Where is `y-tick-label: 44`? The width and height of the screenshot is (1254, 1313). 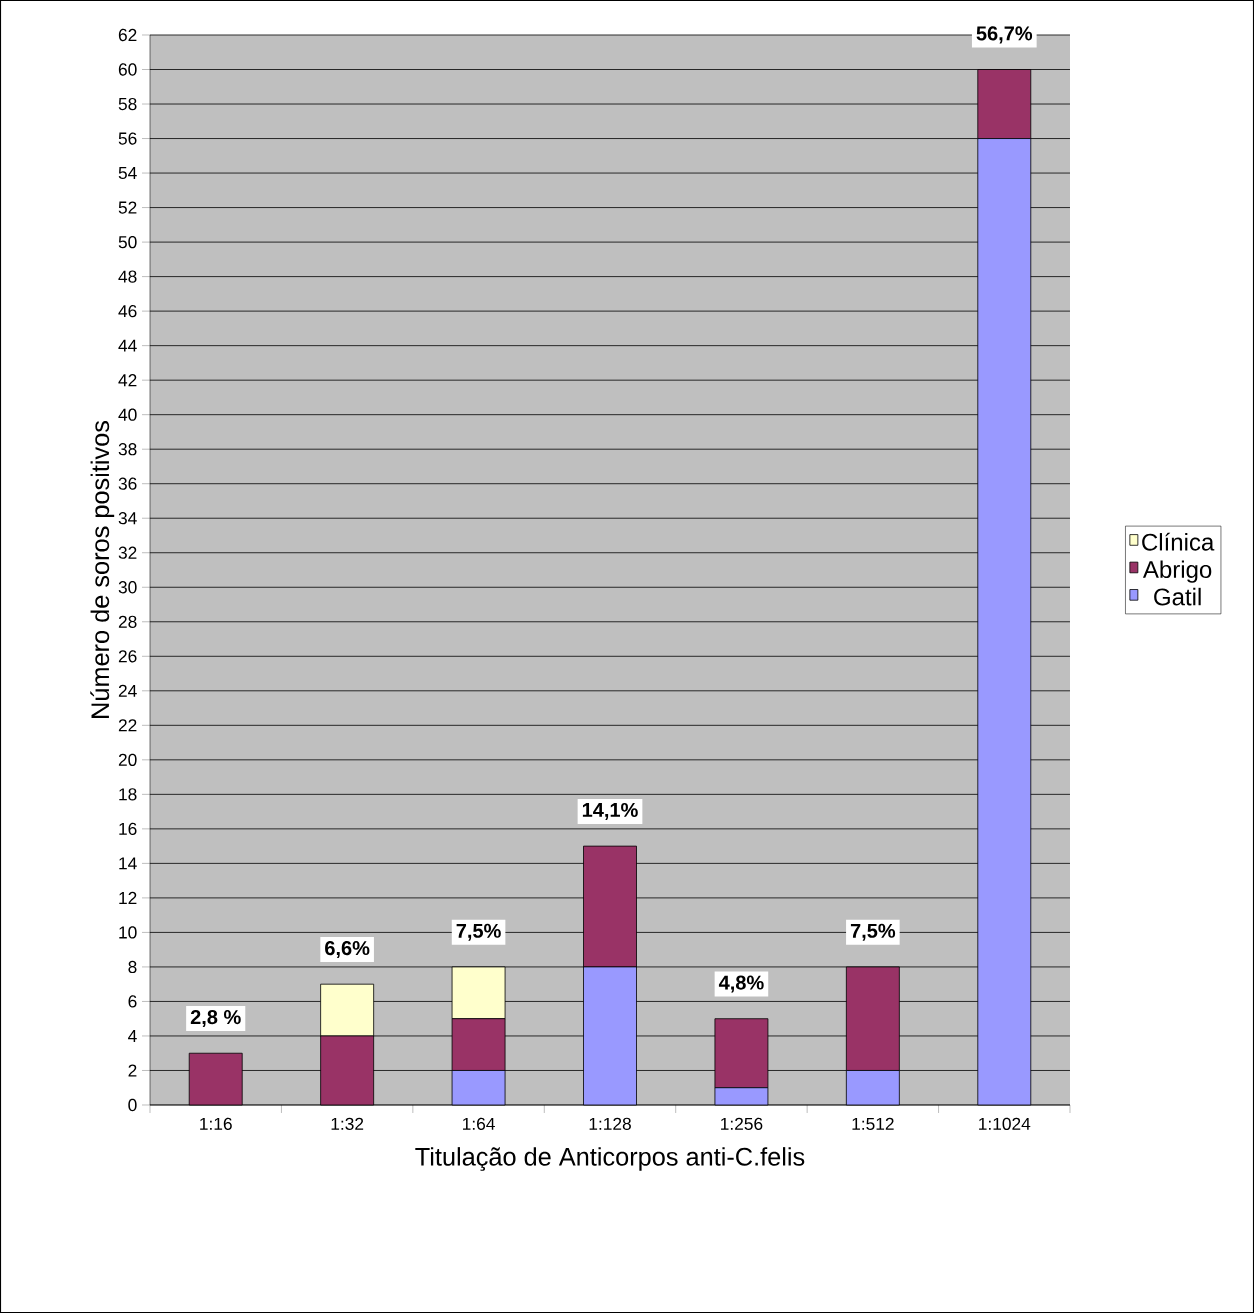 y-tick-label: 44 is located at coordinates (127, 345).